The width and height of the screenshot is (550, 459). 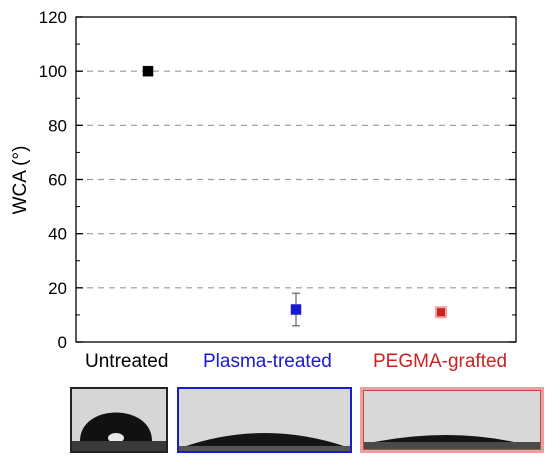 I want to click on untreated-droplet-photo, so click(x=119, y=420).